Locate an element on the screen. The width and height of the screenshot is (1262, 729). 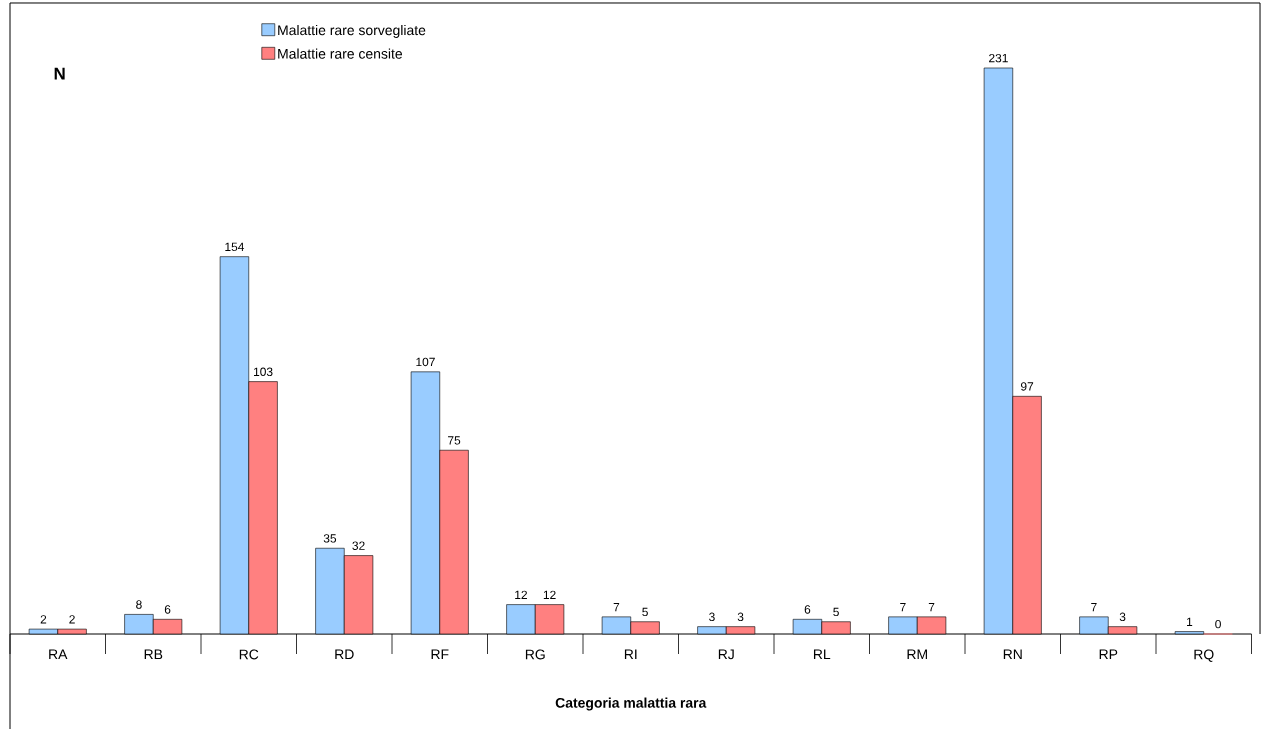
data-label: 107 is located at coordinates (425, 362).